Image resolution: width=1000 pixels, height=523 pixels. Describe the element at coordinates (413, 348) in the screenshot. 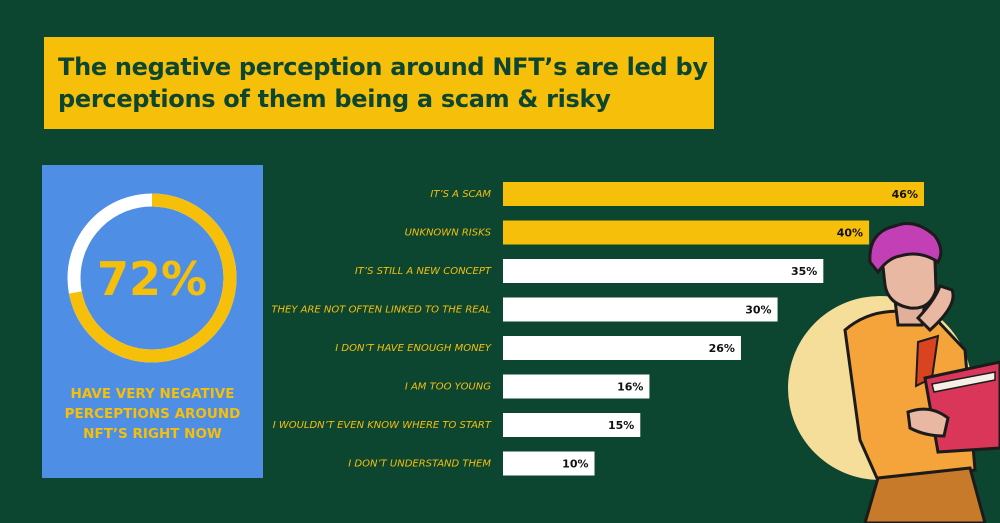

I see `bar-category-label-5: I DON’T HAVE ENOUGH MONEY` at that location.